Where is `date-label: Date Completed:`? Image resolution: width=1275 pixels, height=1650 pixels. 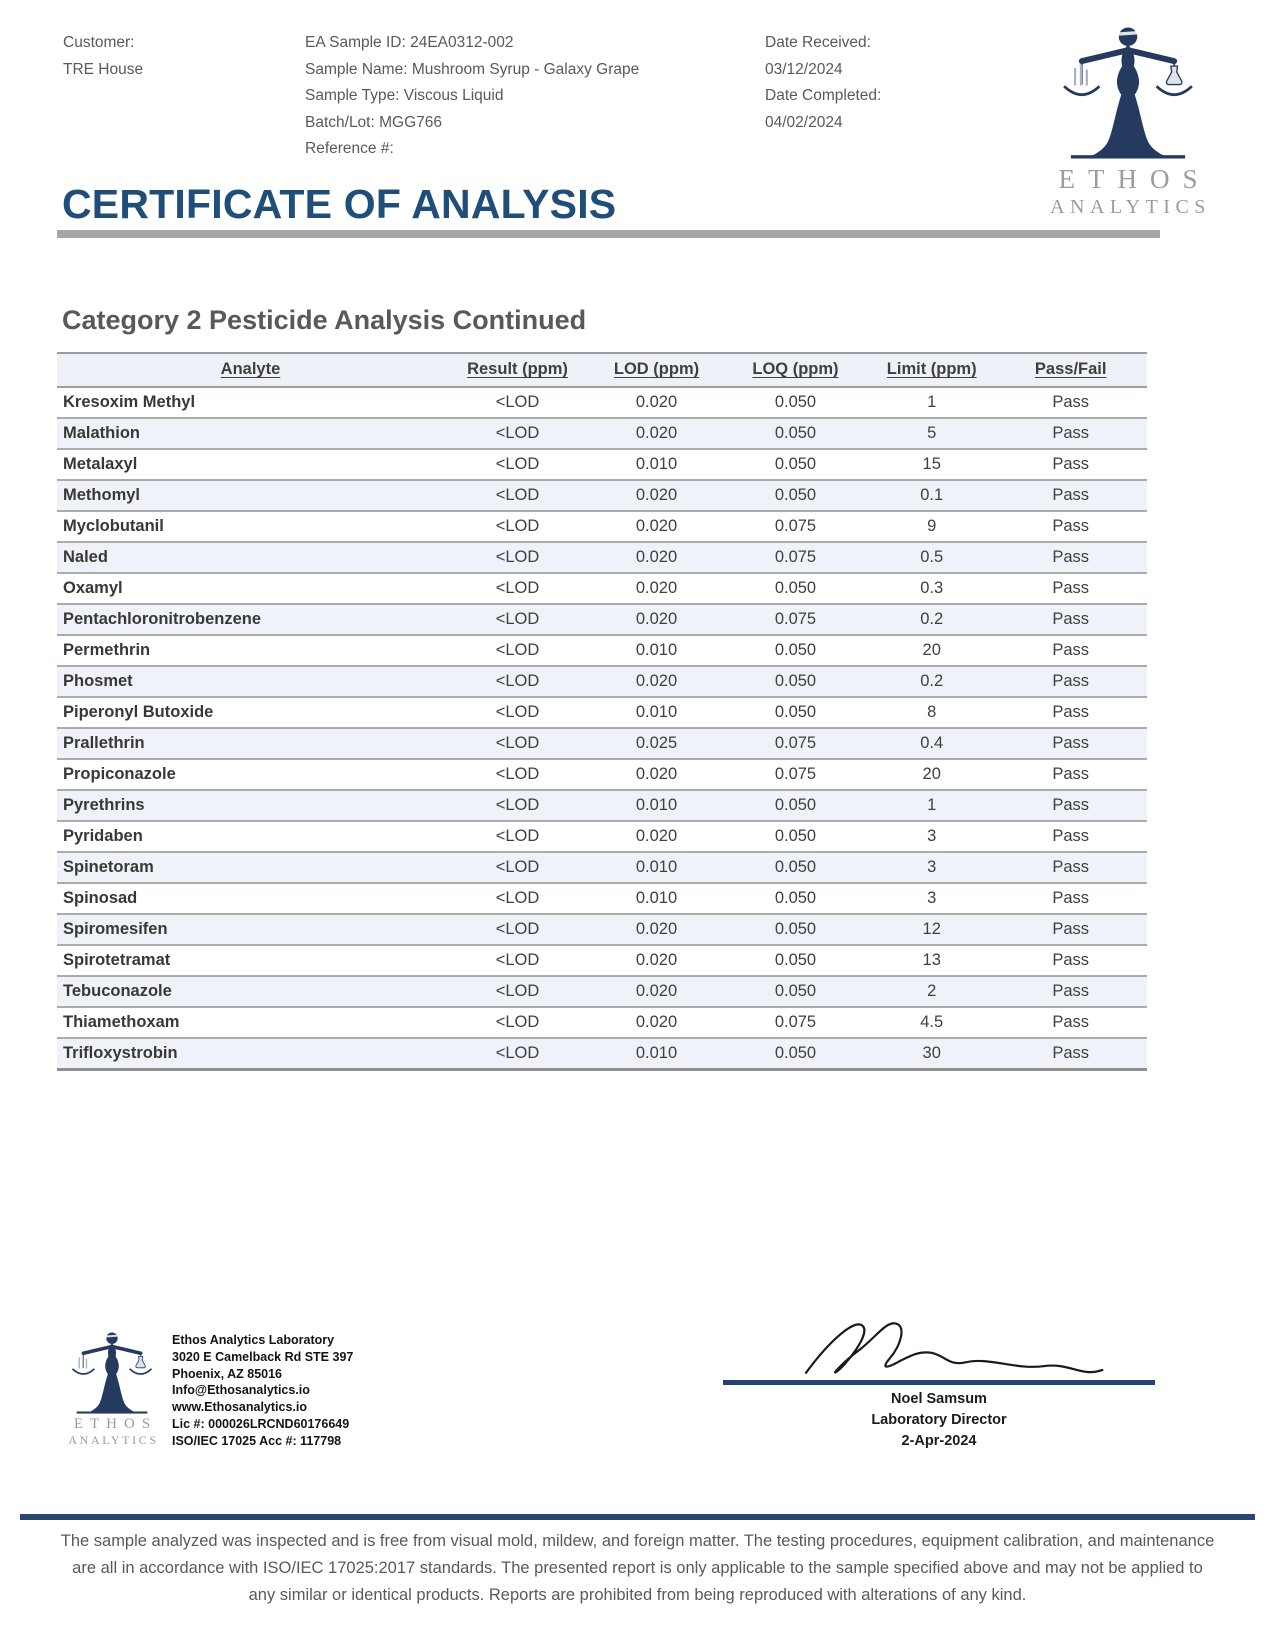 date-label: Date Completed: is located at coordinates (823, 95).